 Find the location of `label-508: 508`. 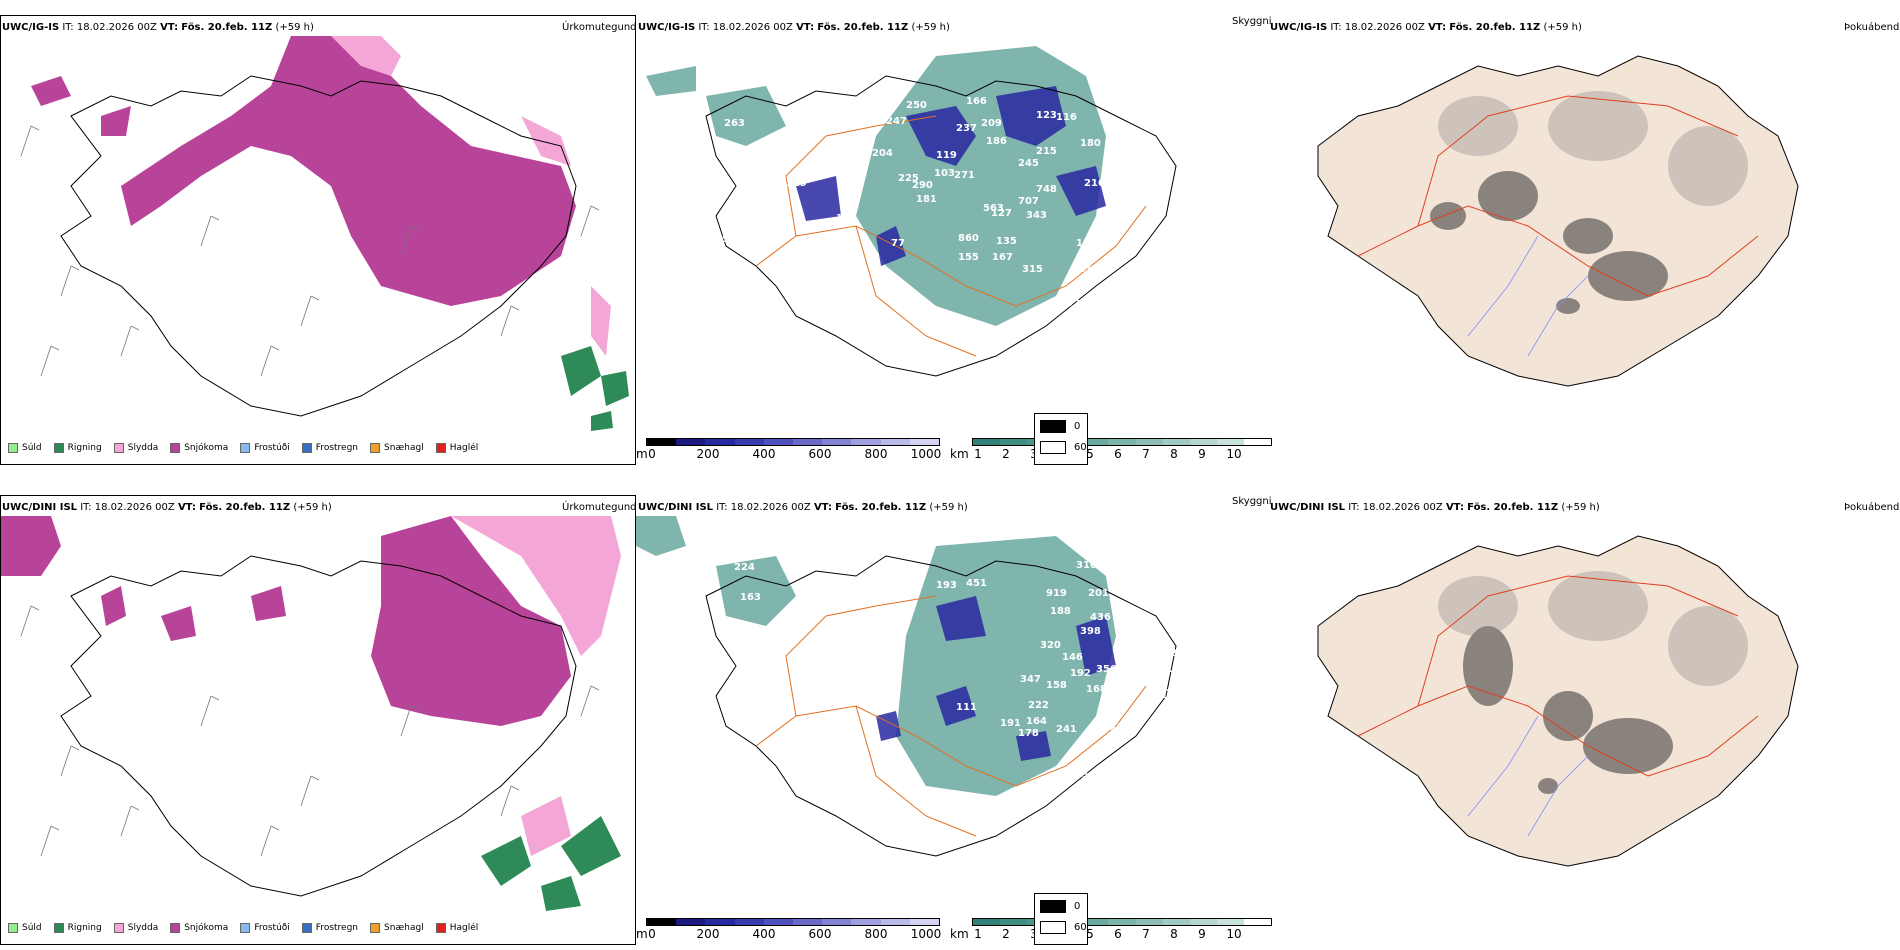

label-508: 508 is located at coordinates (796, 629).